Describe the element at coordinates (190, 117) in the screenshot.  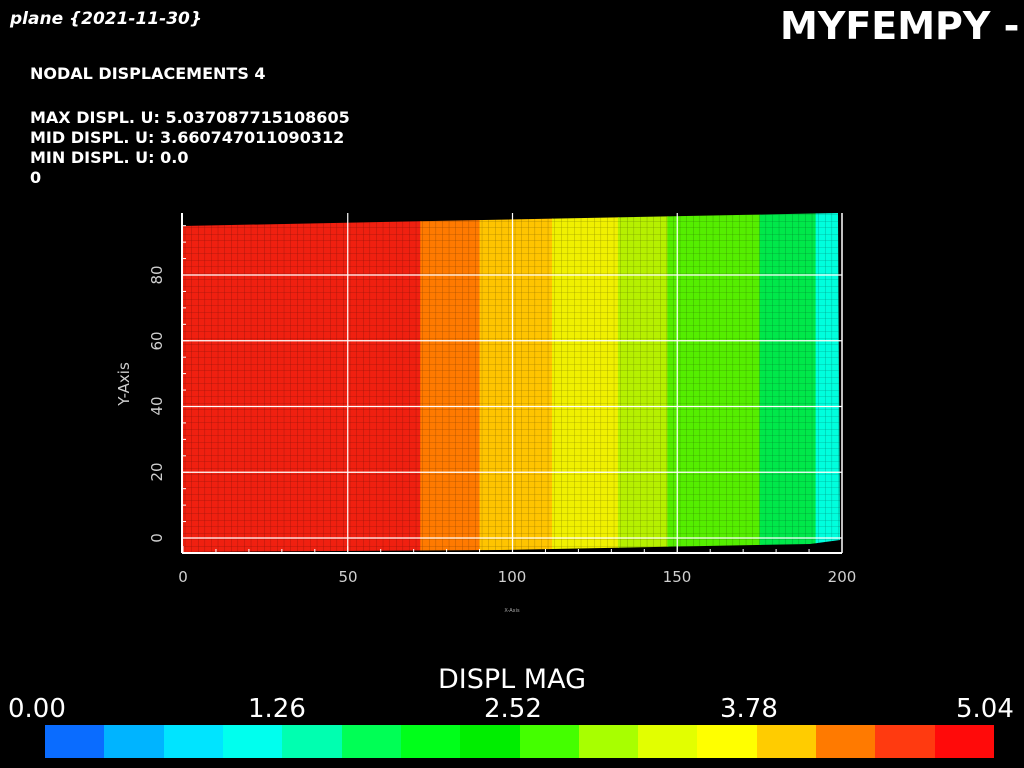
I see `max-displ-line: MAX DISPL. U: 5.037087715108605` at that location.